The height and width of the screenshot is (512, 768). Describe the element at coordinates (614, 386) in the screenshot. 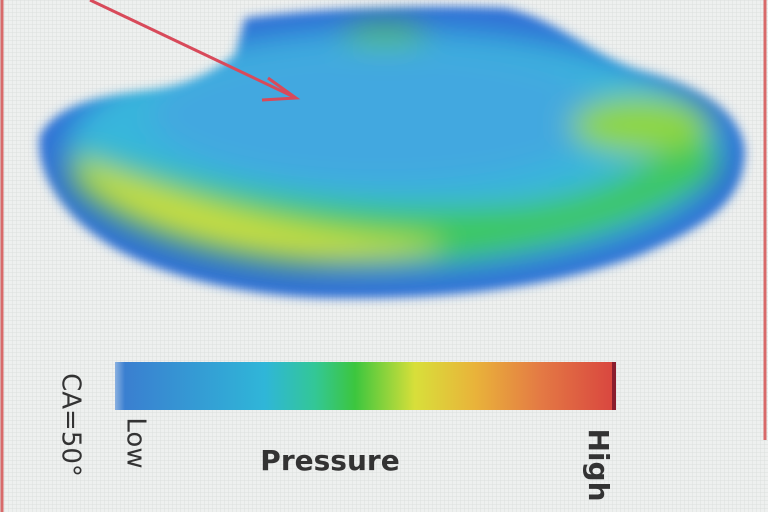

I see `colorbar-end` at that location.